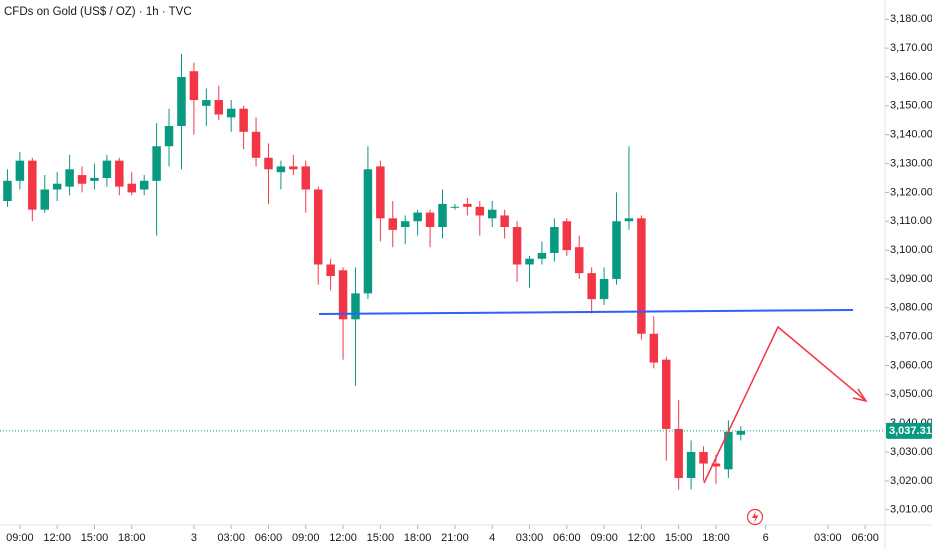  Describe the element at coordinates (98, 12) in the screenshot. I see `chart-title: CFDs on Gold (US$ / OZ) · 1h · TVC` at that location.